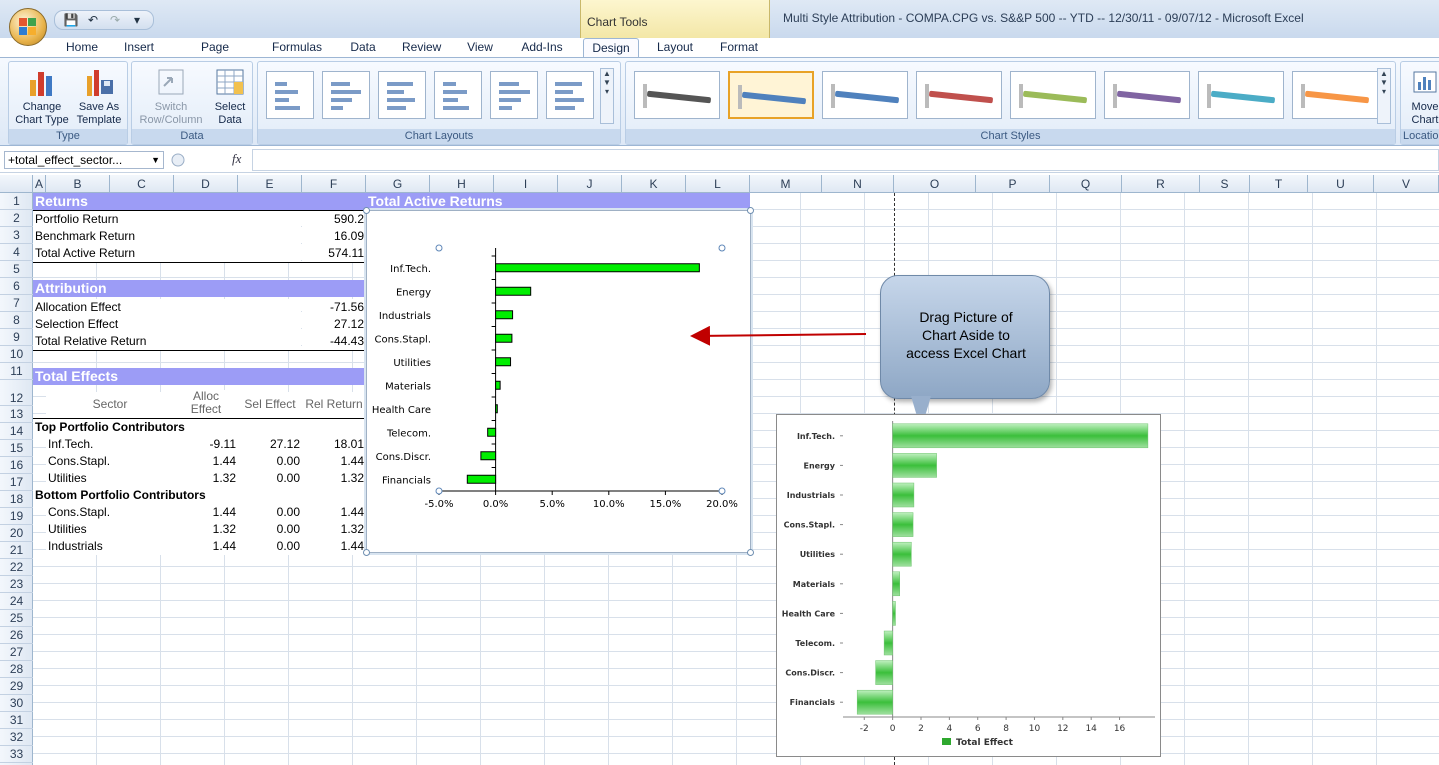 This screenshot has width=1439, height=765. What do you see at coordinates (718, 184) in the screenshot?
I see `column-header-L: L` at bounding box center [718, 184].